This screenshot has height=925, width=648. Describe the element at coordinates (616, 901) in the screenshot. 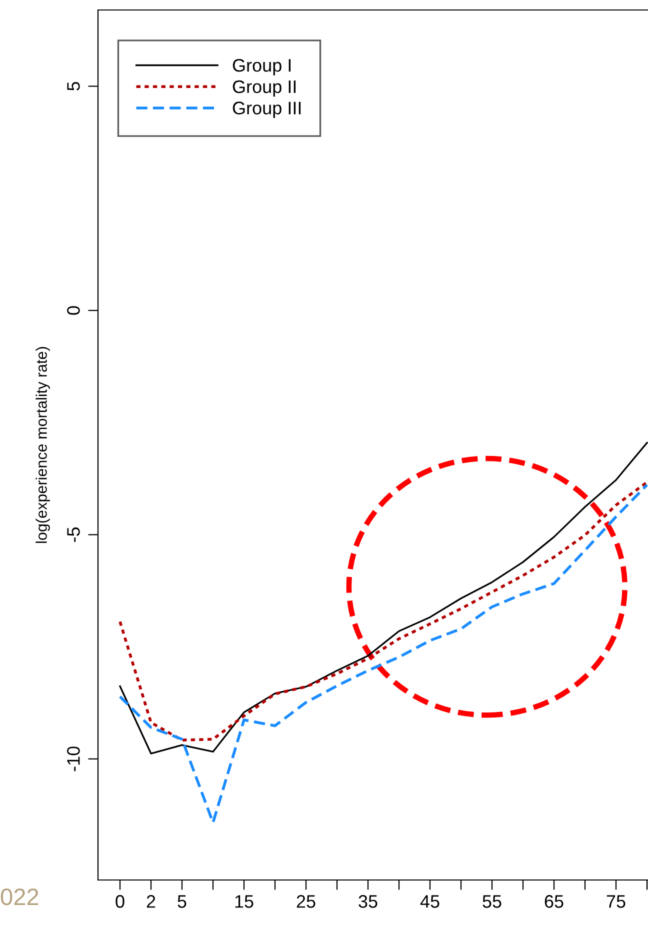

I see `x-tick-label: 75` at that location.